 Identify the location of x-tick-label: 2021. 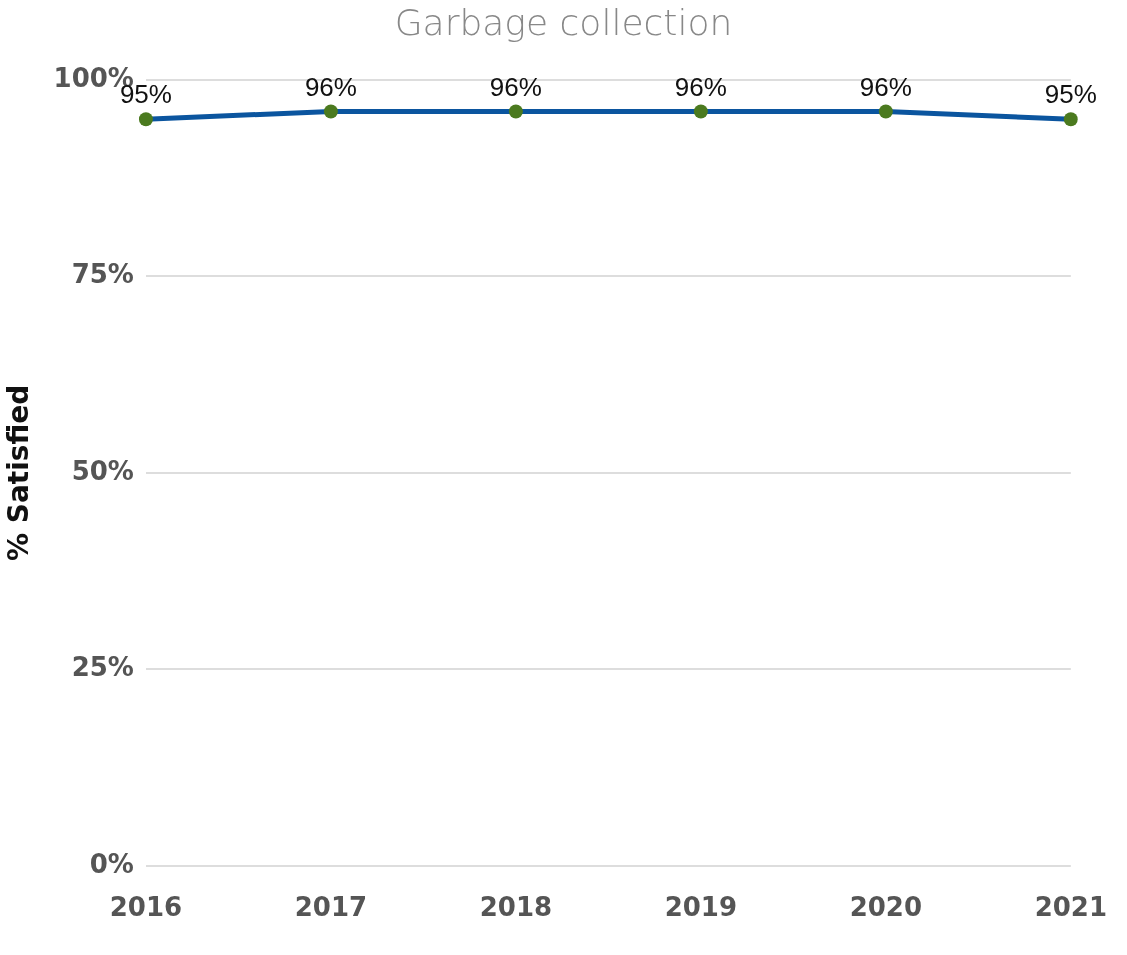
(1071, 907).